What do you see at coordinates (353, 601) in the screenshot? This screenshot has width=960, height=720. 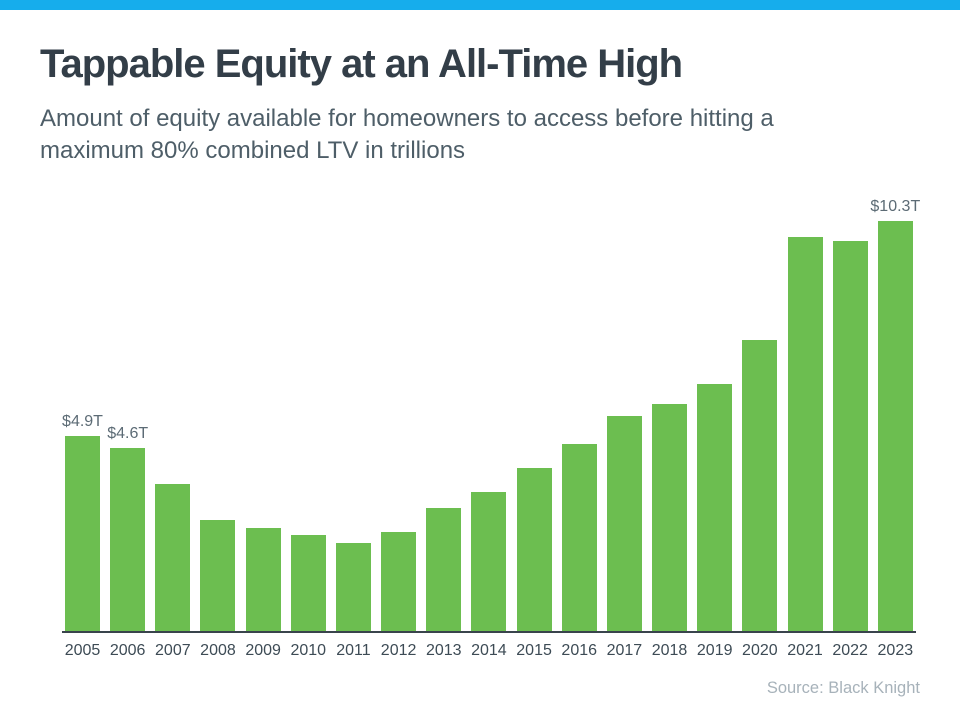 I see `bar-2011: 2011` at bounding box center [353, 601].